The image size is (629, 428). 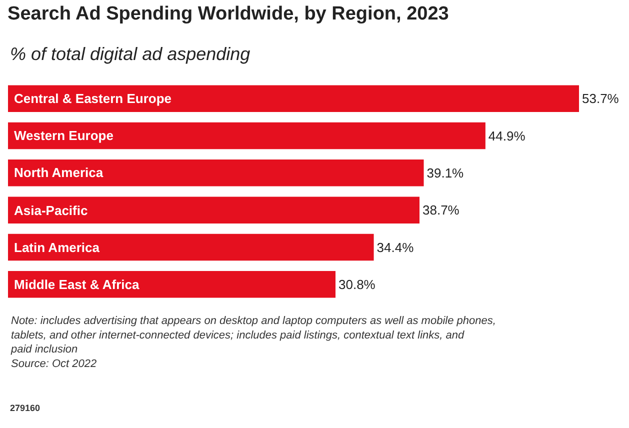 What do you see at coordinates (395, 247) in the screenshot?
I see `data-label: 34.4%` at bounding box center [395, 247].